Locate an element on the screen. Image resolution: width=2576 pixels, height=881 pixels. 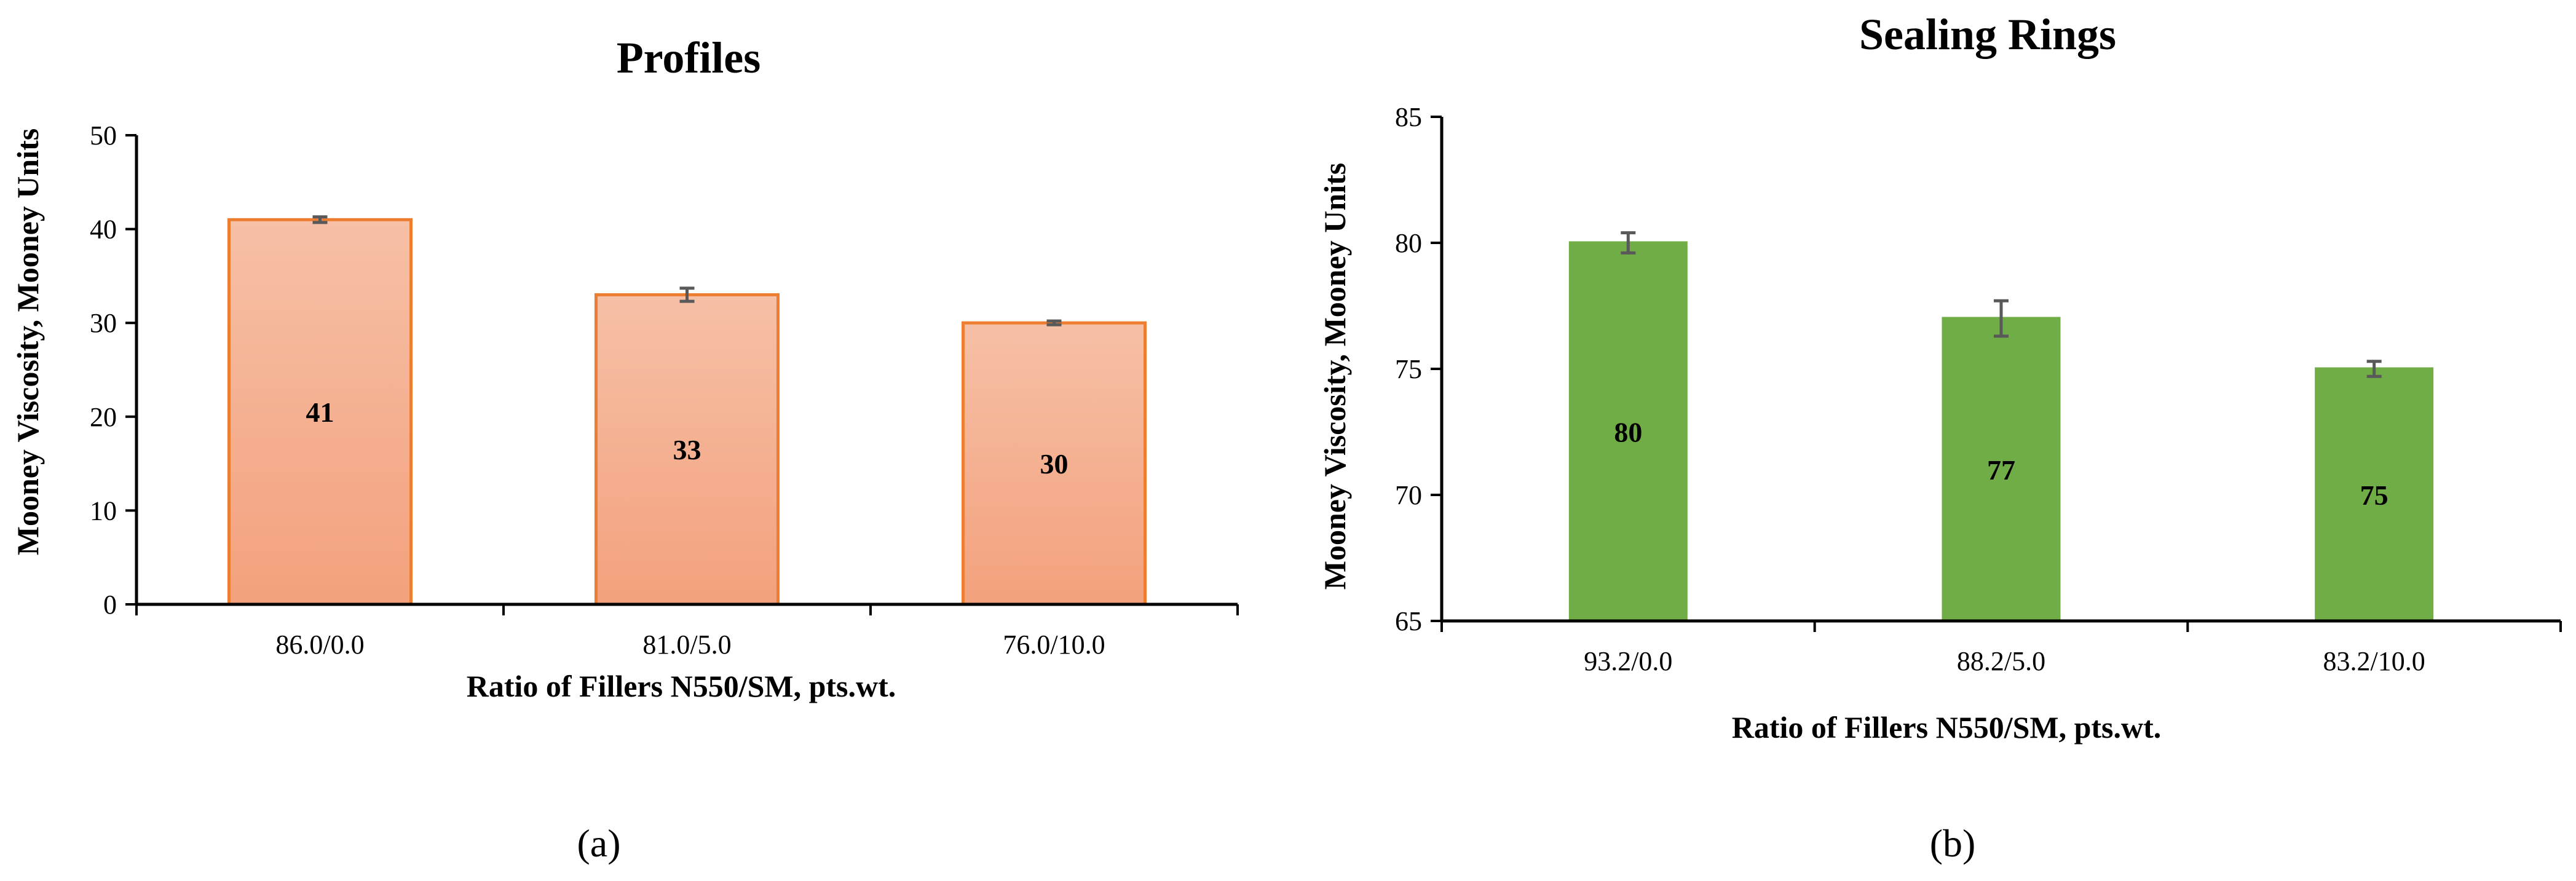
x-tick-label: 88.2/5.0 is located at coordinates (2001, 661).